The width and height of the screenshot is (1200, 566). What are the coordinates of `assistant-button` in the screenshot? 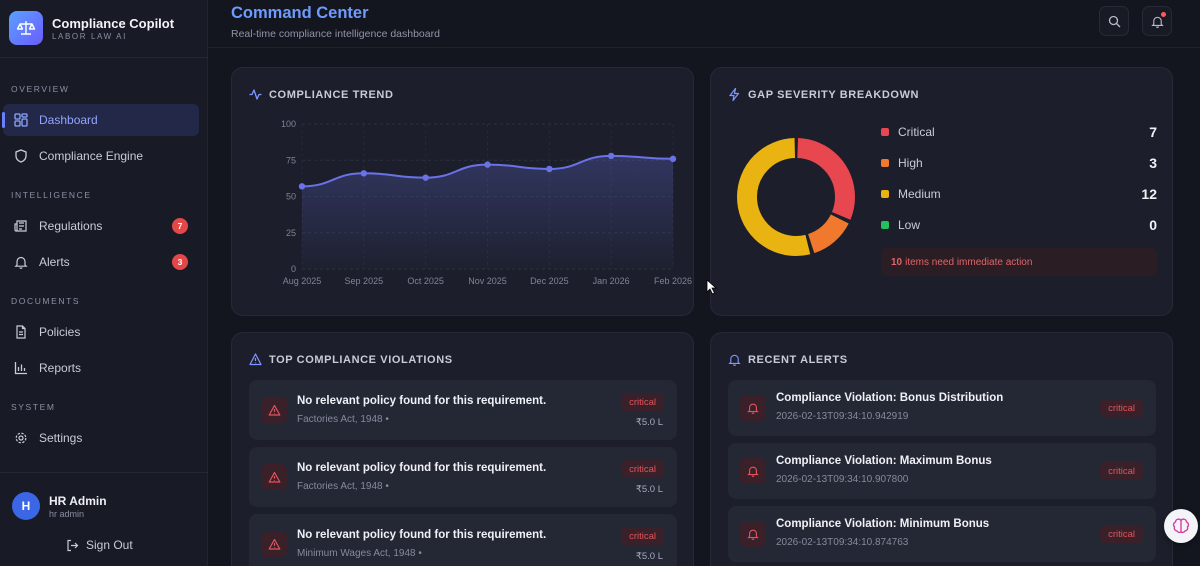 It's located at (1181, 526).